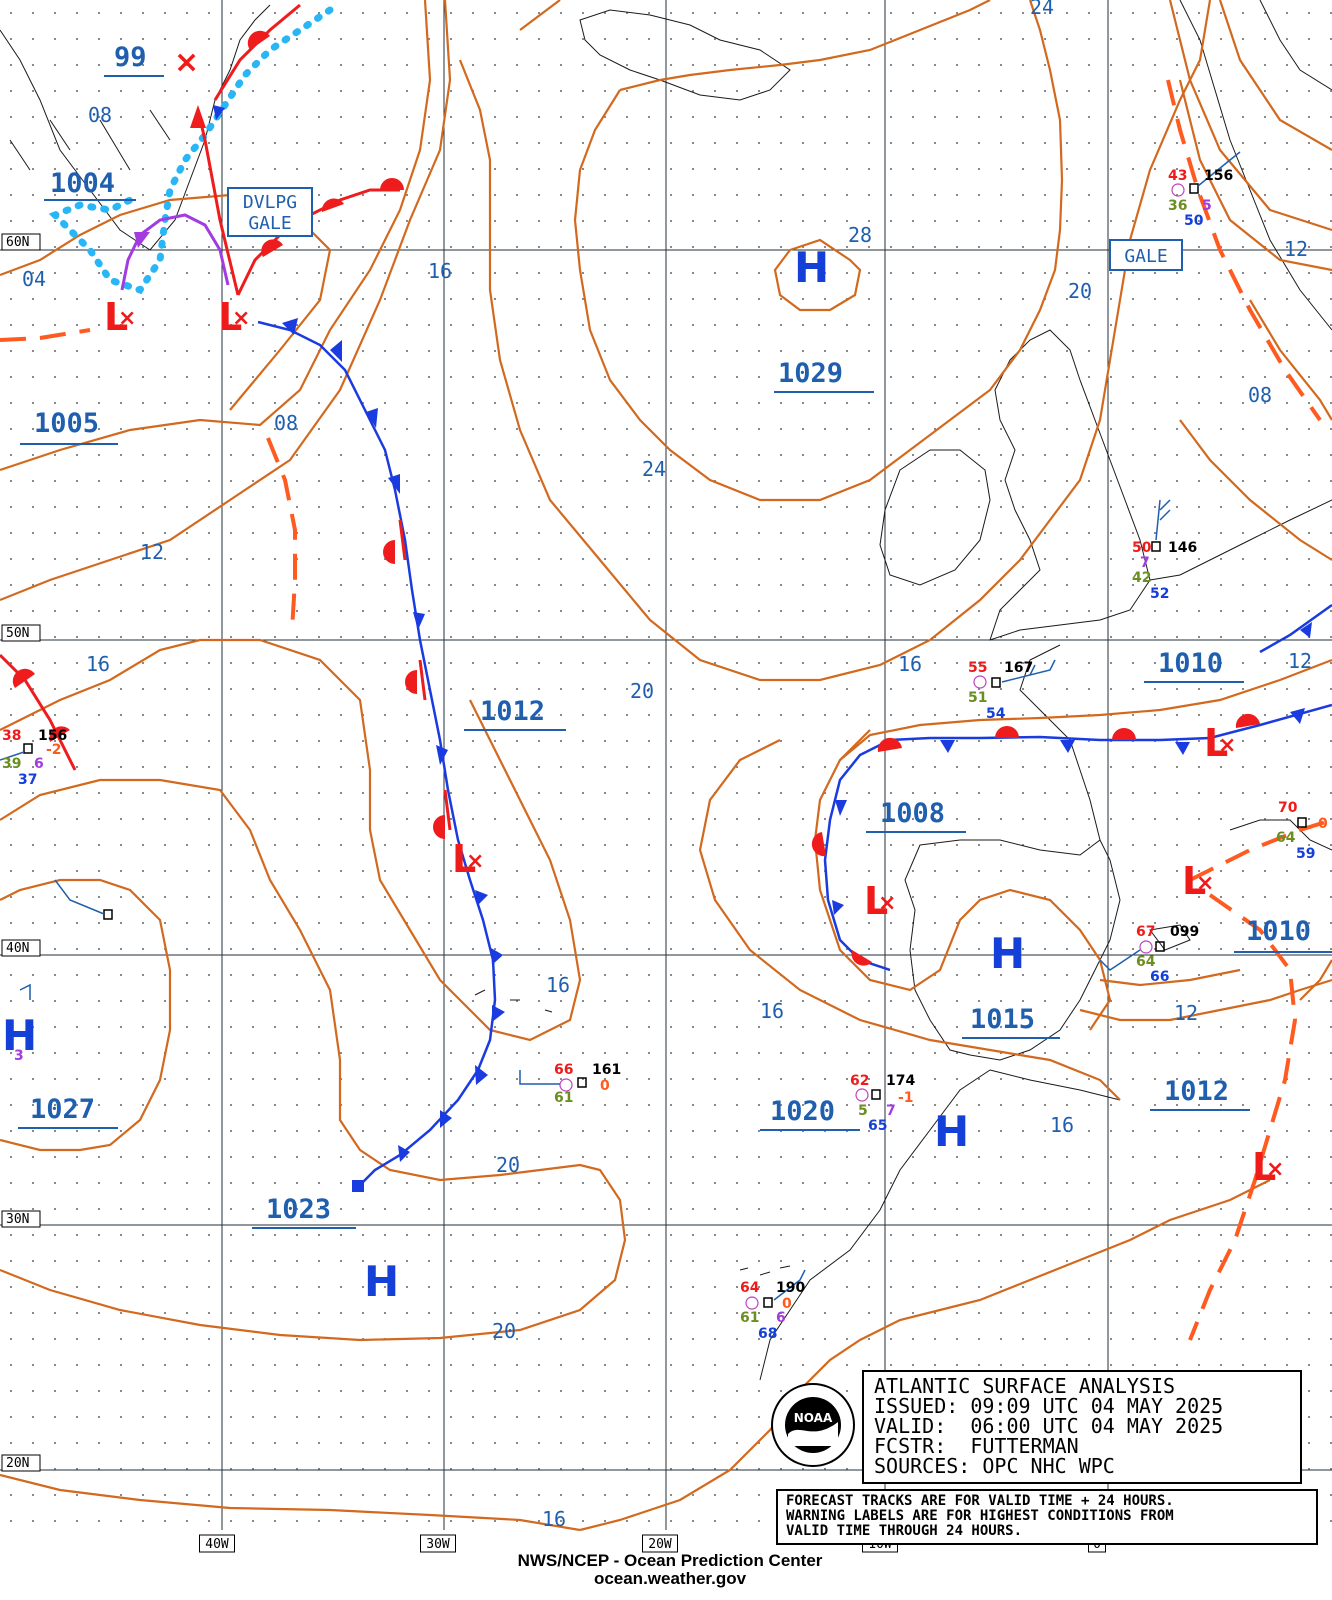 The image size is (1332, 1600). I want to click on svg-text: 67, so click(1145, 932).